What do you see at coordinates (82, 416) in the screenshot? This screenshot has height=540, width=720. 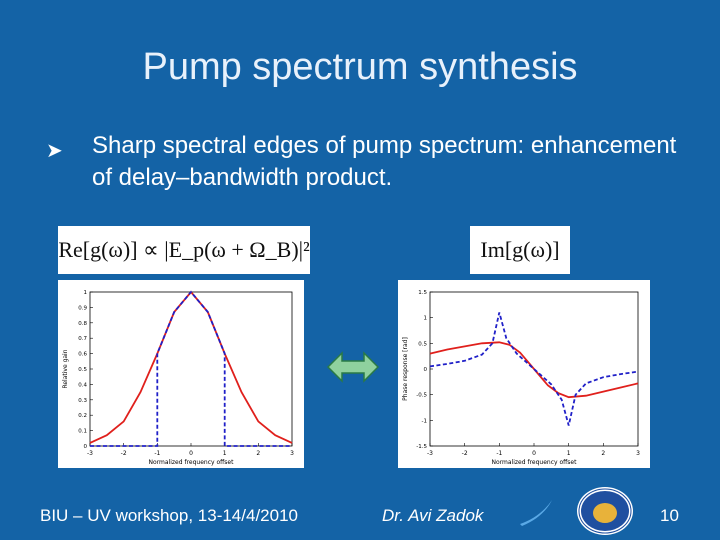 I see `y-tick-label: 0.2` at bounding box center [82, 416].